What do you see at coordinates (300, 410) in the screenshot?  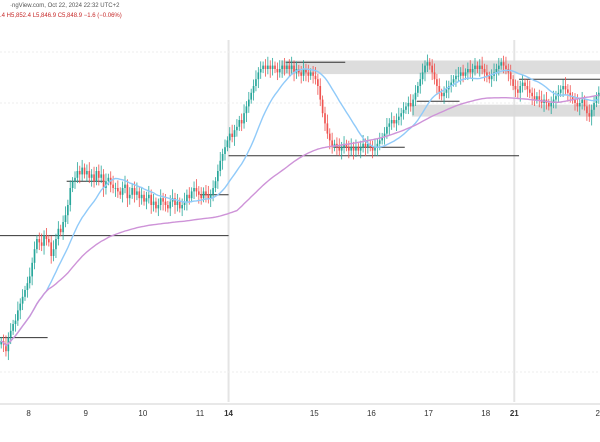 I see `x-axis: 8 9 10 11 14 15 16 17 18 21 22` at bounding box center [300, 410].